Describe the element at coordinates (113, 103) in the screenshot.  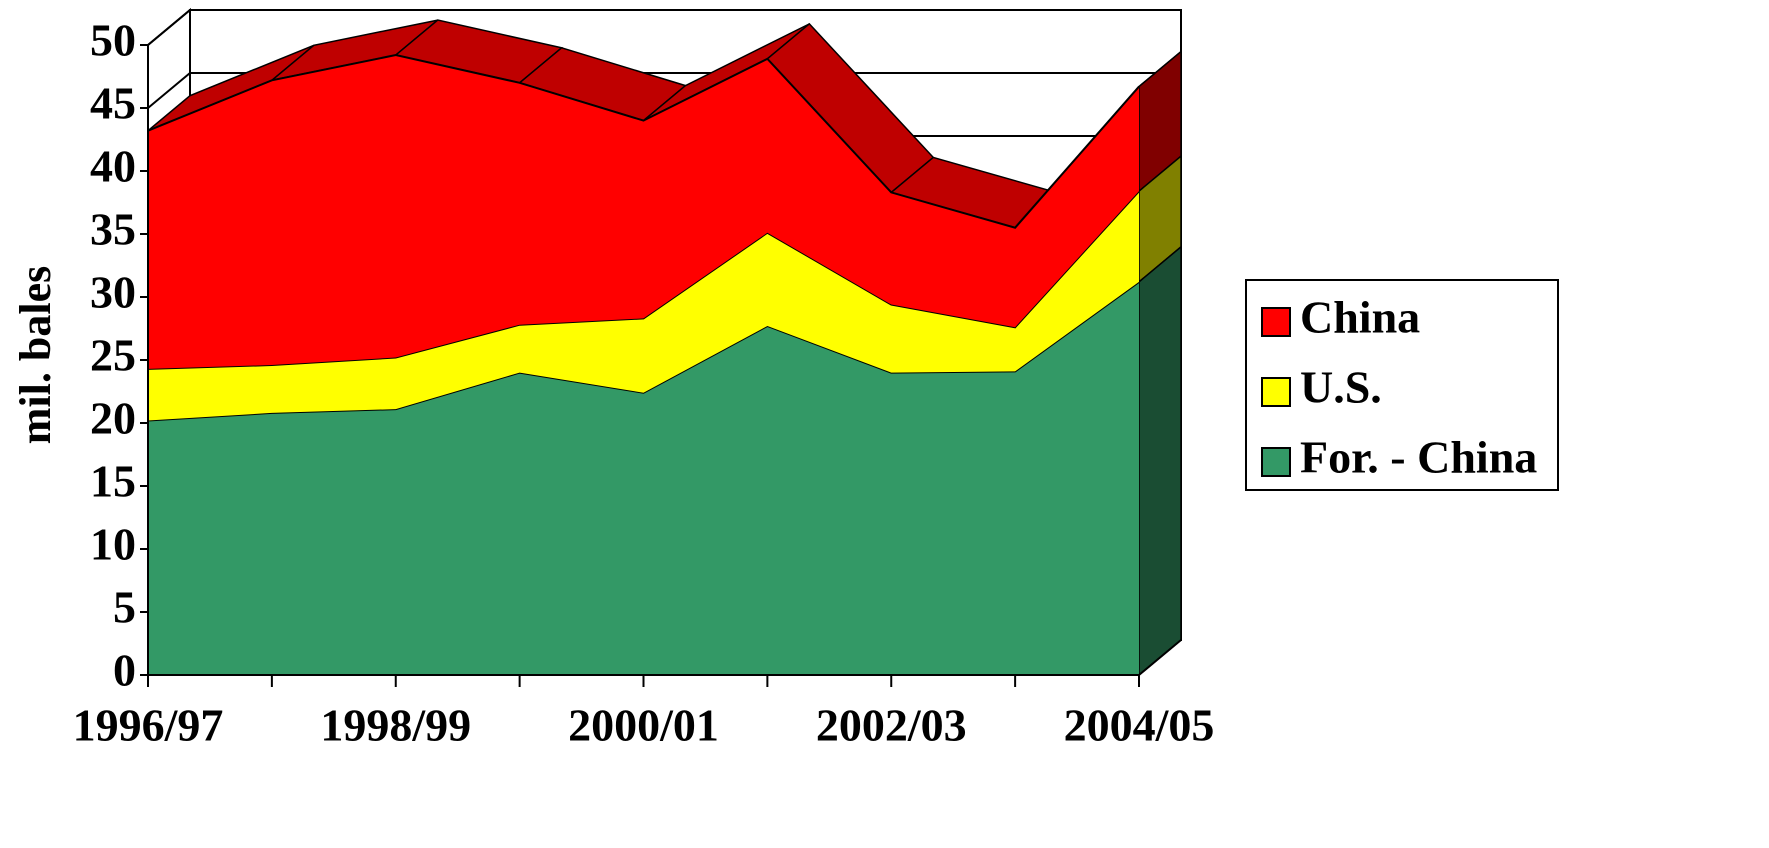
I see `y-tick-label: 45` at that location.